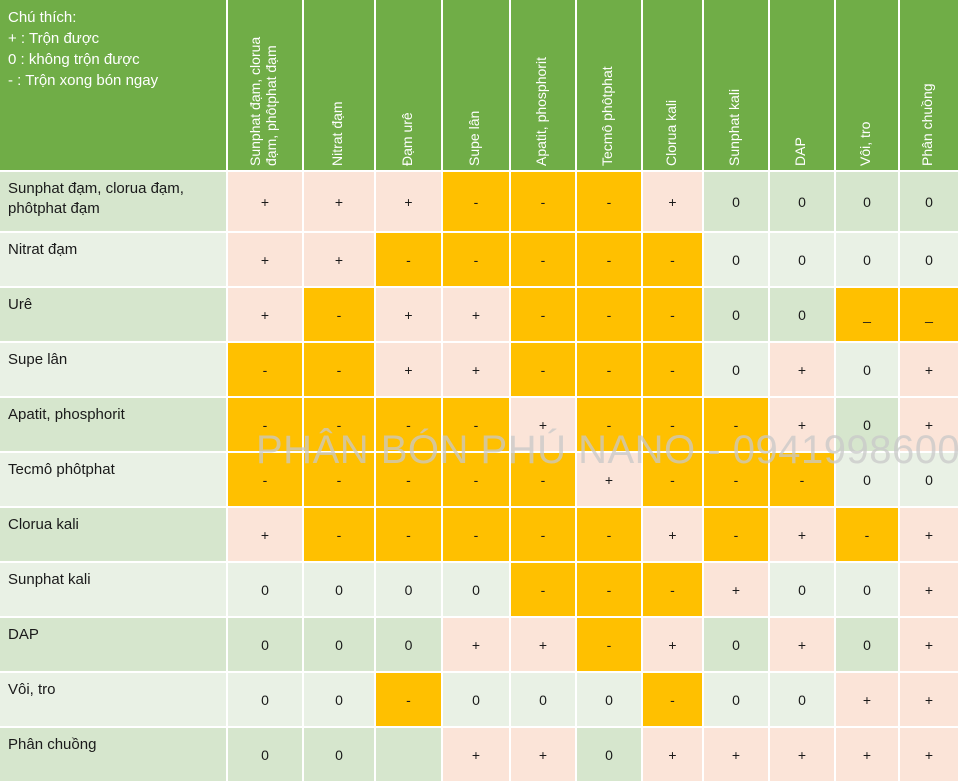 The height and width of the screenshot is (784, 960). I want to click on column-header: Vôi, tro, so click(868, 86).